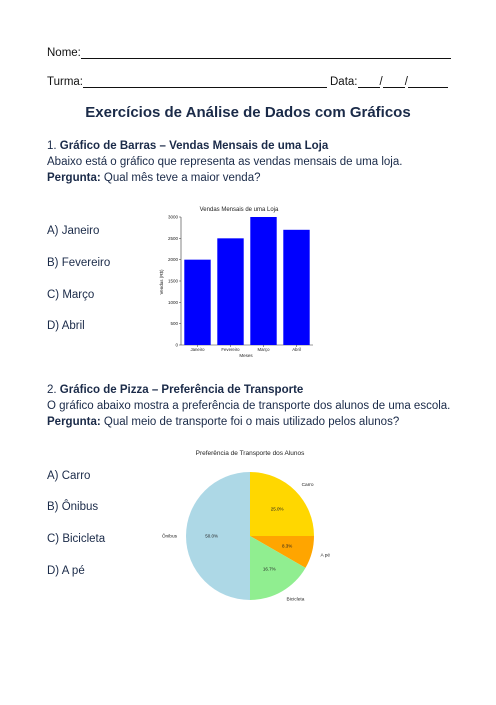  I want to click on pie-slice-pct: 16.7%, so click(269, 569).